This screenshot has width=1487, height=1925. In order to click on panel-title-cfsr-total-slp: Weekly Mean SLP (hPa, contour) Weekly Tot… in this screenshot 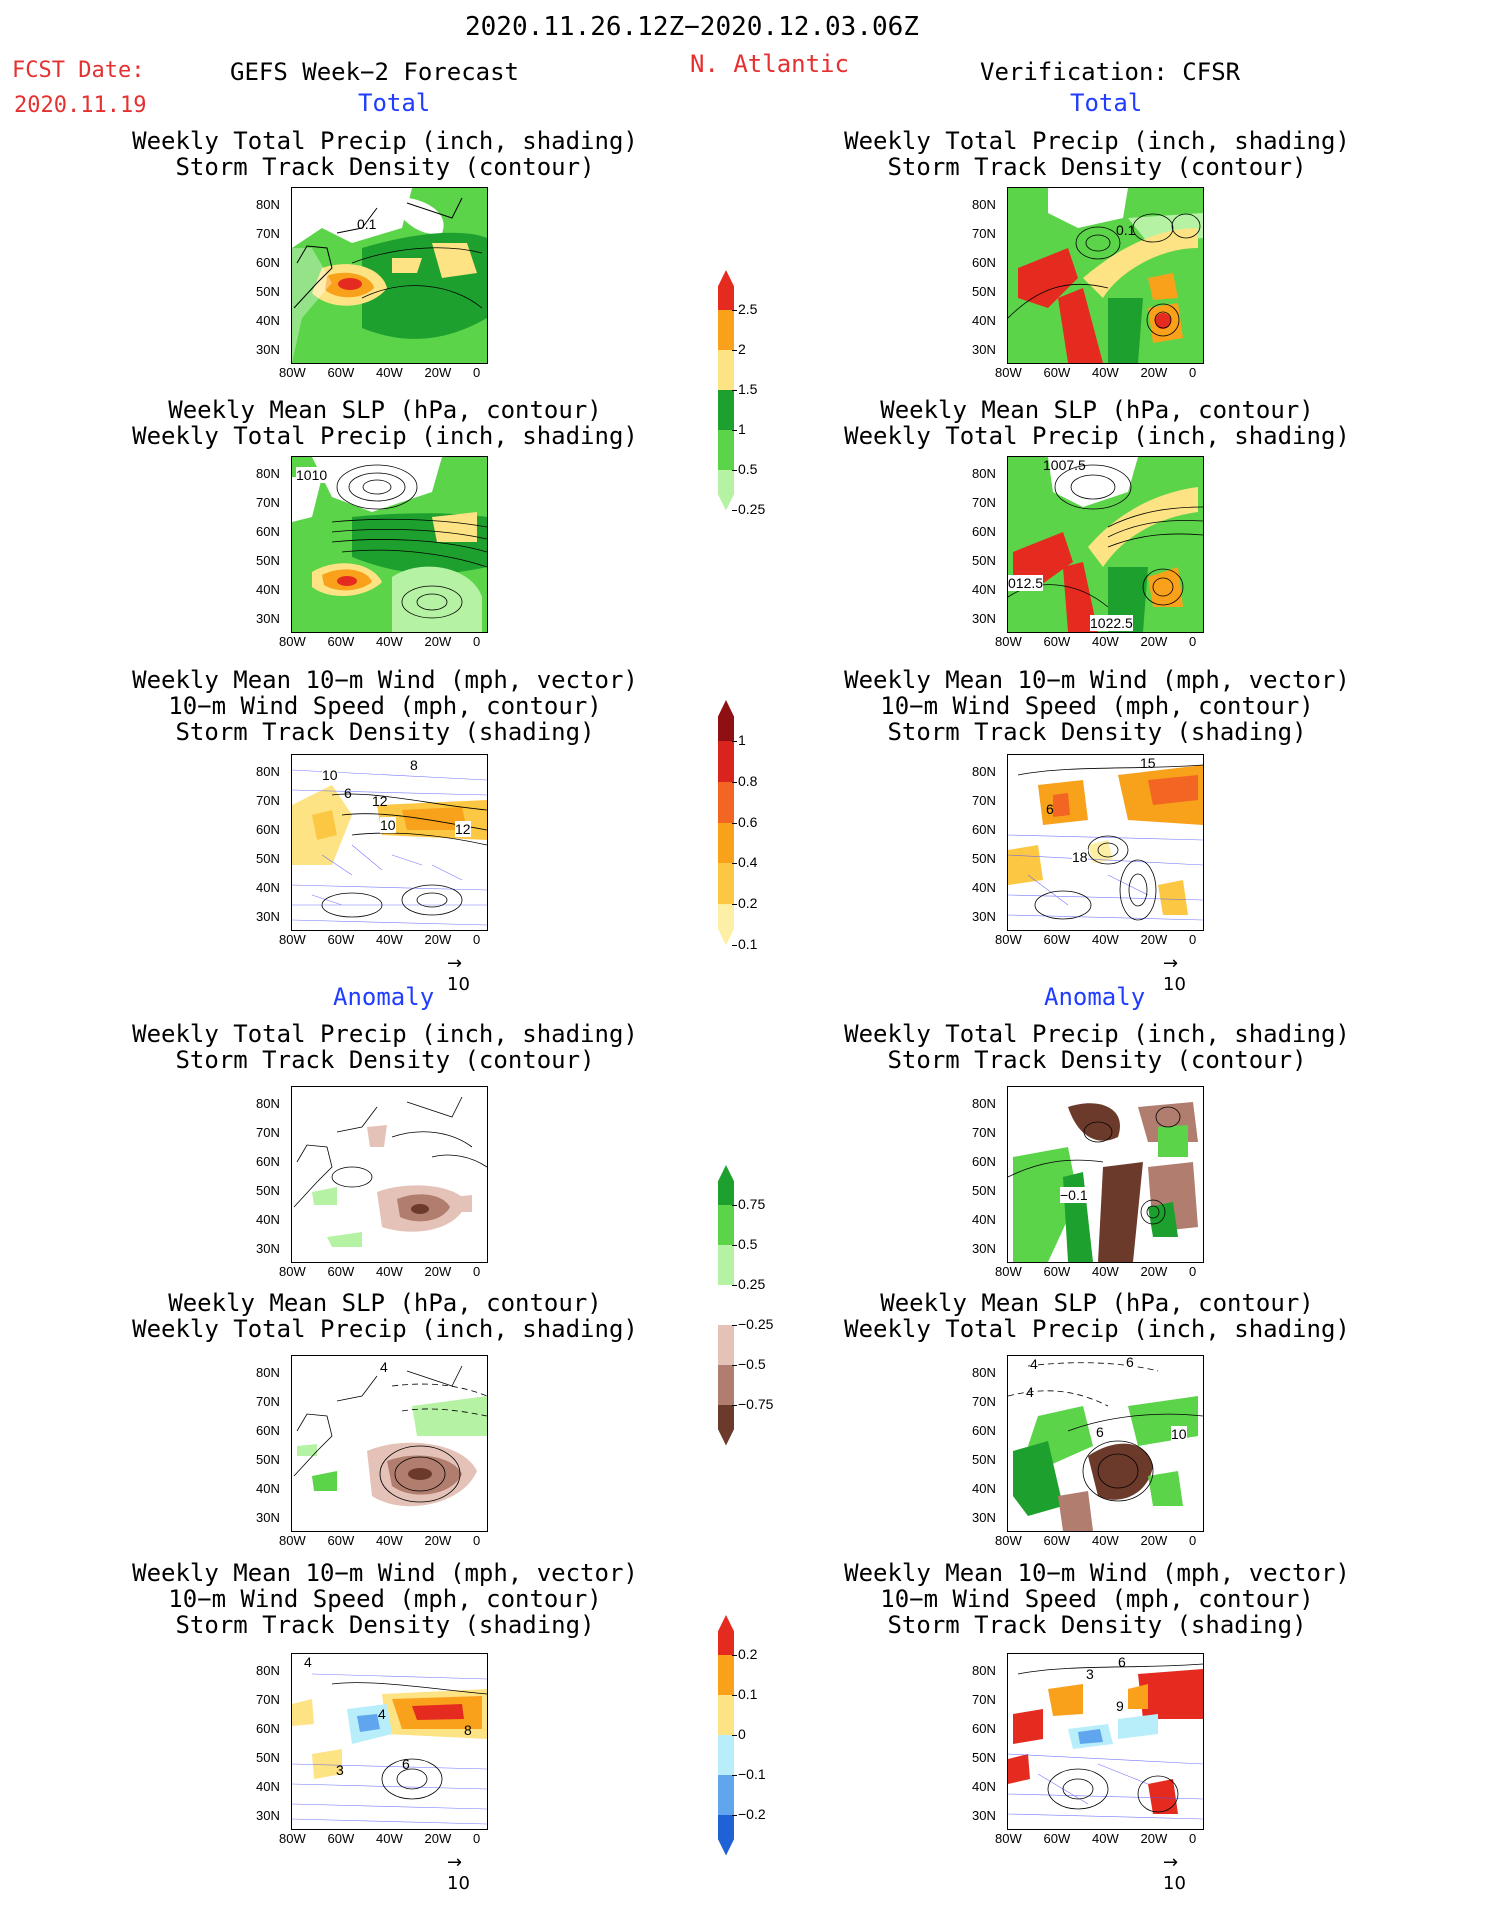, I will do `click(1097, 423)`.